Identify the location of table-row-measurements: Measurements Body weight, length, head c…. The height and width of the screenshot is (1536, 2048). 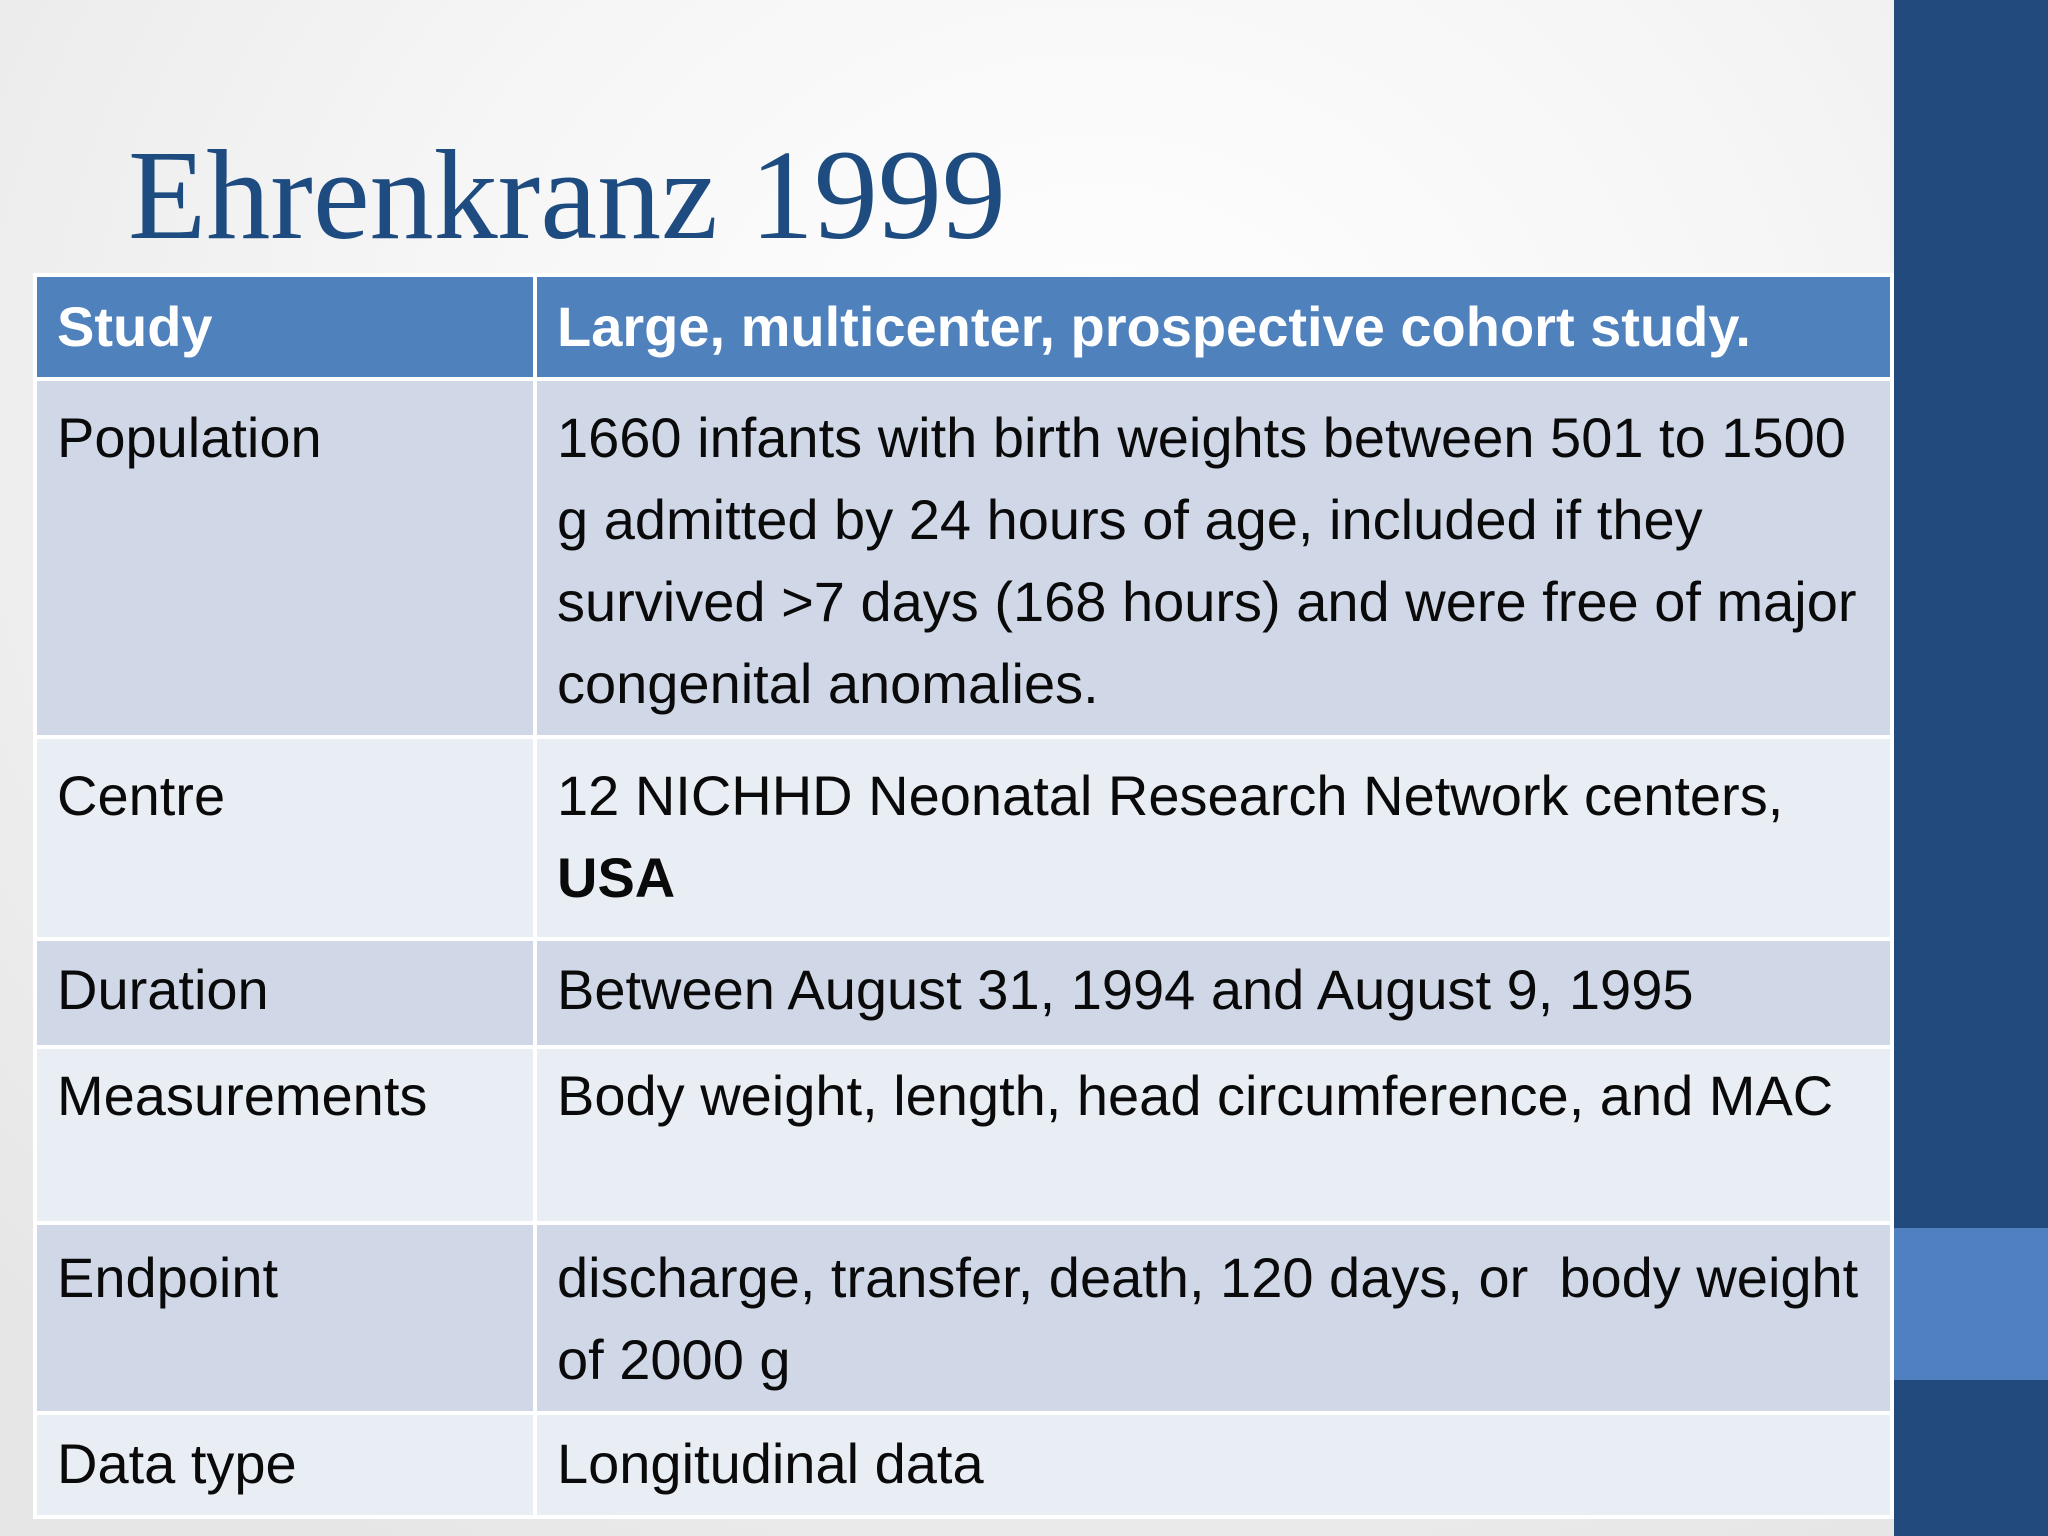
(963, 1135).